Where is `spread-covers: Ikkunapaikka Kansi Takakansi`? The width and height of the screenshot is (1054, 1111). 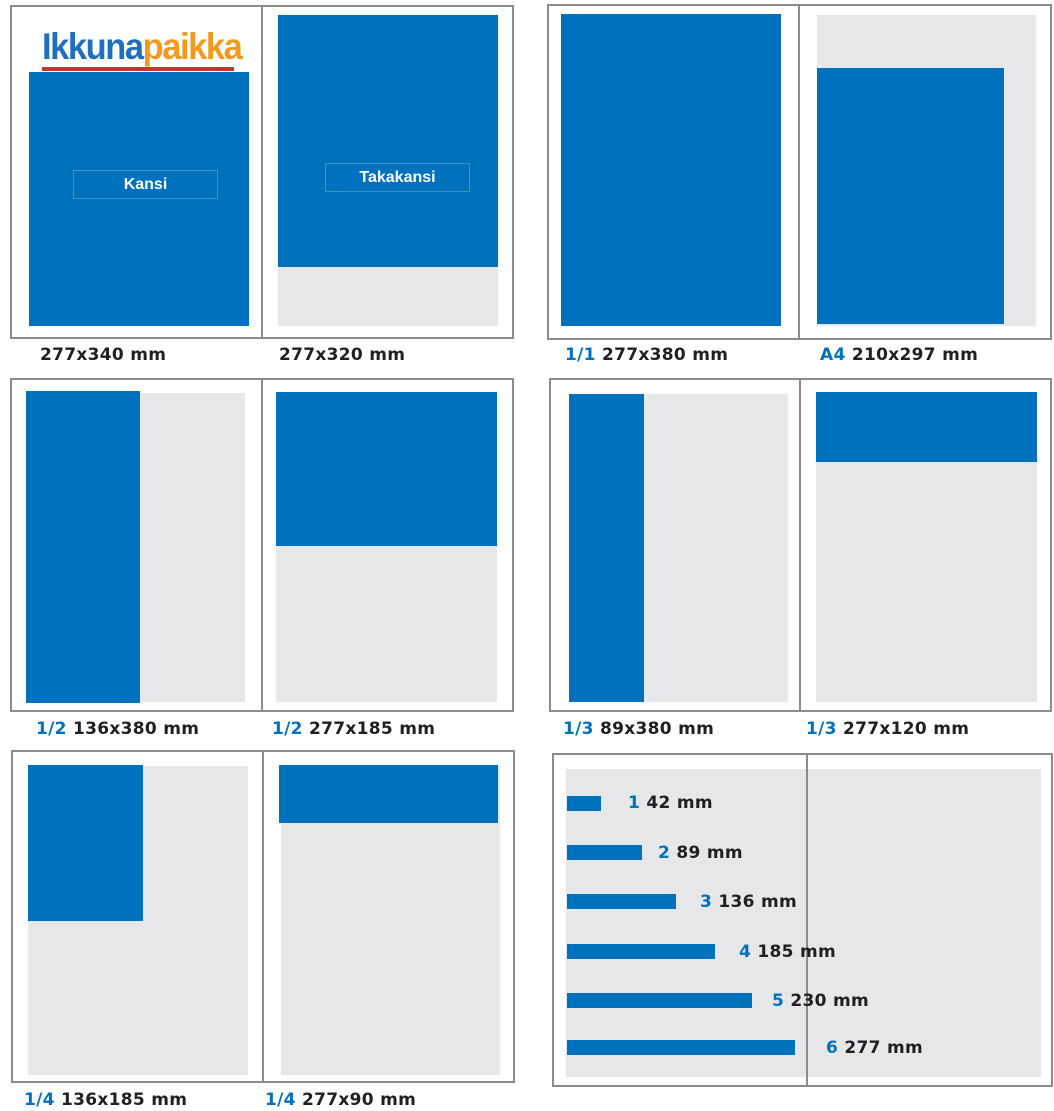 spread-covers: Ikkunapaikka Kansi Takakansi is located at coordinates (262, 172).